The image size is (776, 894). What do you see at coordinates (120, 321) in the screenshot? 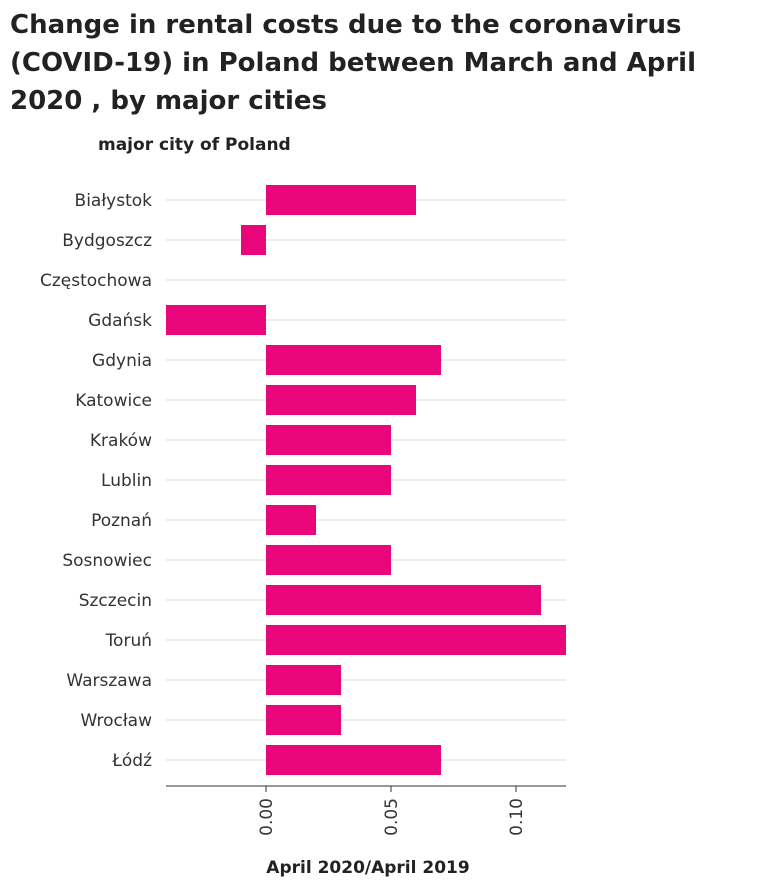
I see `y-tick-label: Gdańsk` at bounding box center [120, 321].